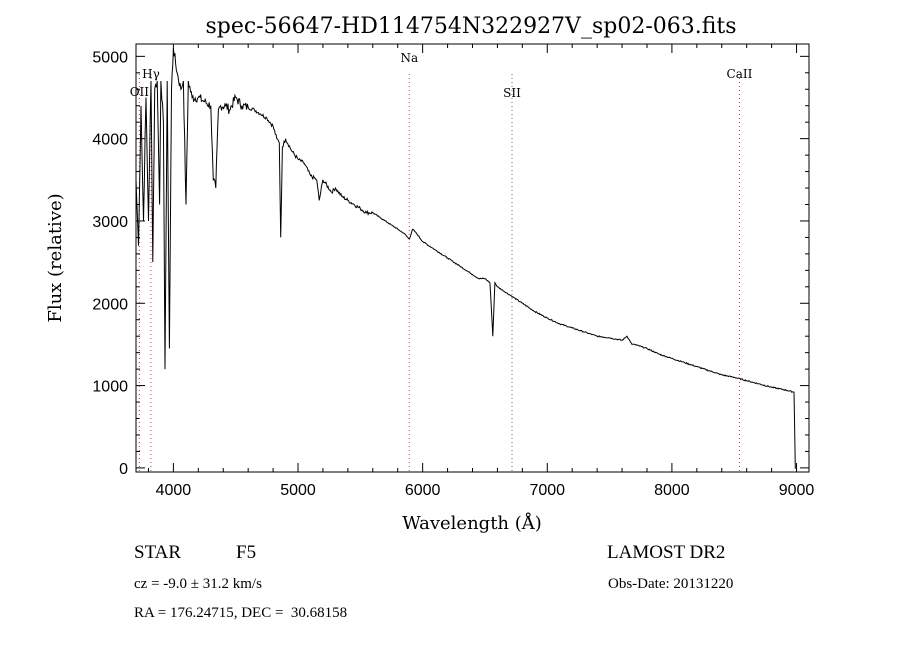  What do you see at coordinates (110, 140) in the screenshot?
I see `y-tick-label: 4000` at bounding box center [110, 140].